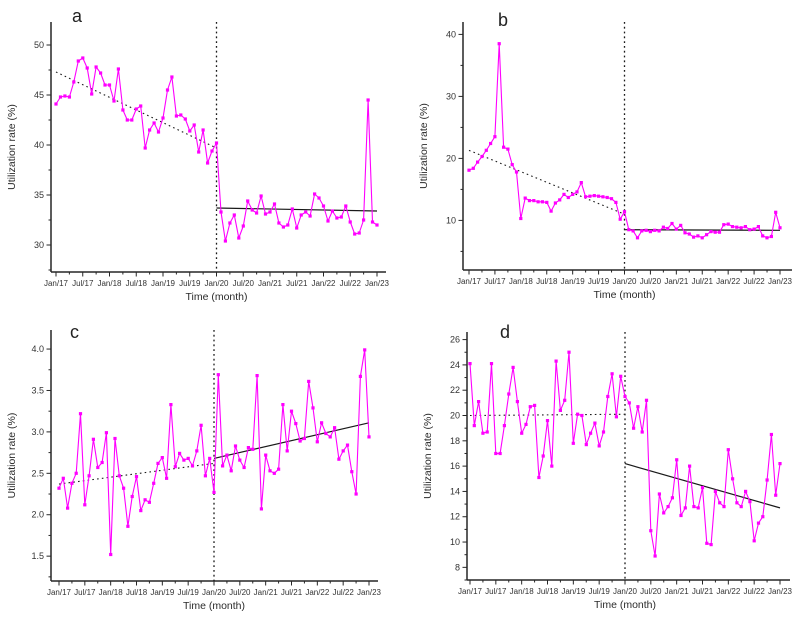 The image size is (800, 621). What do you see at coordinates (39, 145) in the screenshot?
I see `y-tick-label: 40` at bounding box center [39, 145].